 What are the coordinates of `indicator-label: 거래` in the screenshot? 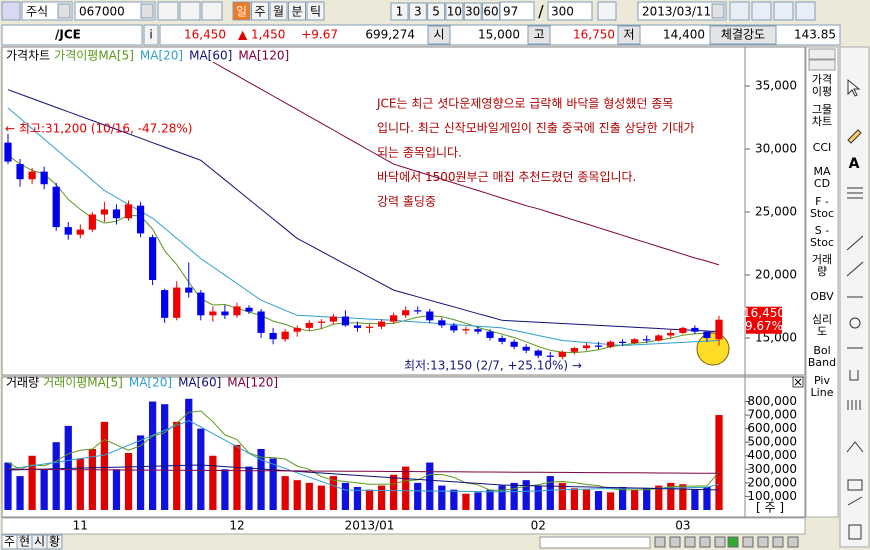 It's located at (822, 259).